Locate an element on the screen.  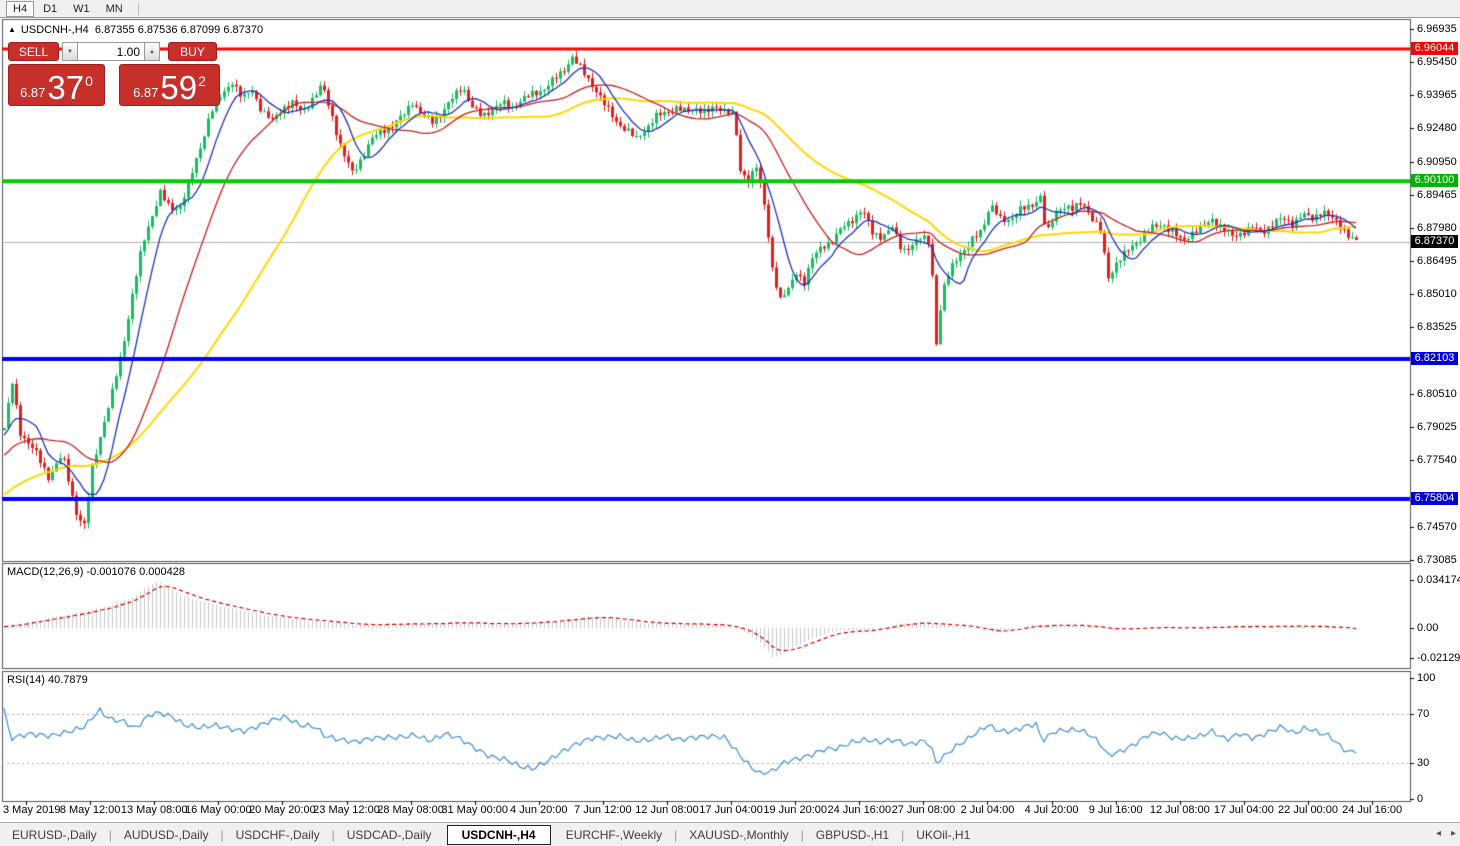
timeframe-toolbar: H4 D1 W1 MN is located at coordinates (730, 9).